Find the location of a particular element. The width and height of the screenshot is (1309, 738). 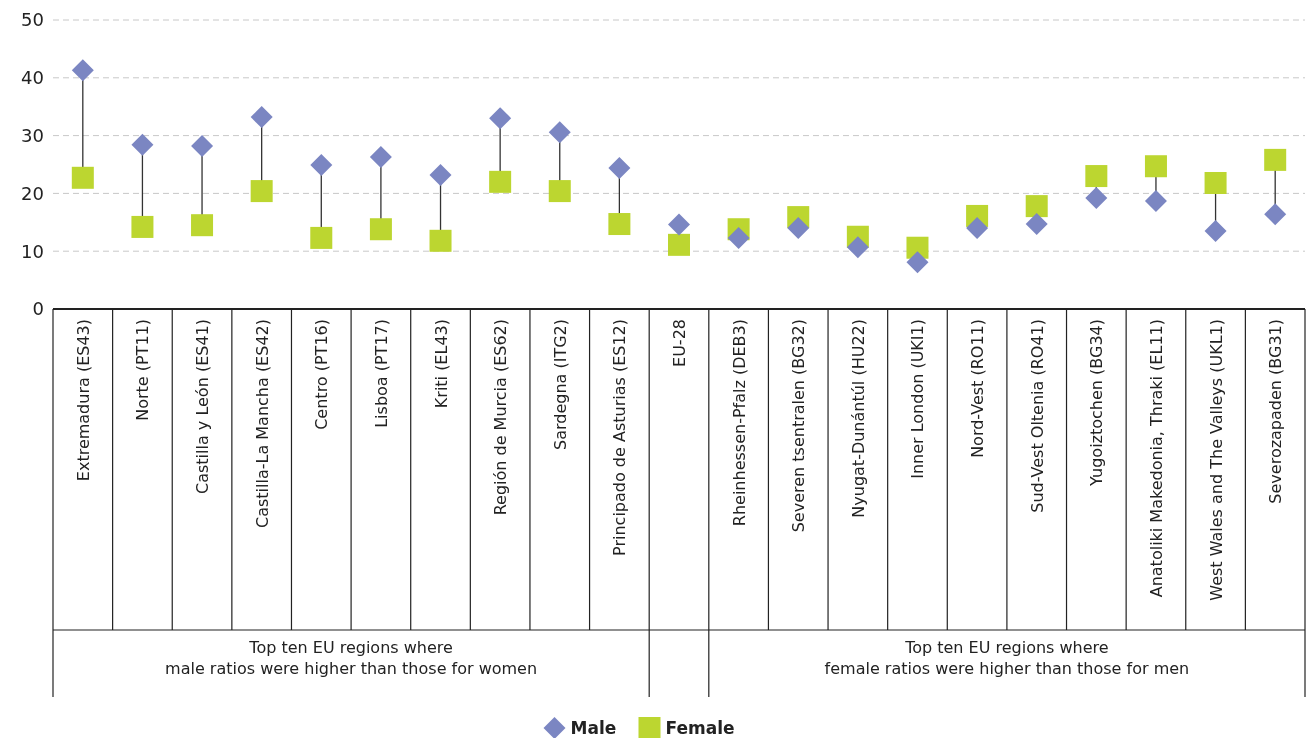

x-tick-label: Anatoliki Makedonia, Thraki (EL11) is located at coordinates (1156, 458).